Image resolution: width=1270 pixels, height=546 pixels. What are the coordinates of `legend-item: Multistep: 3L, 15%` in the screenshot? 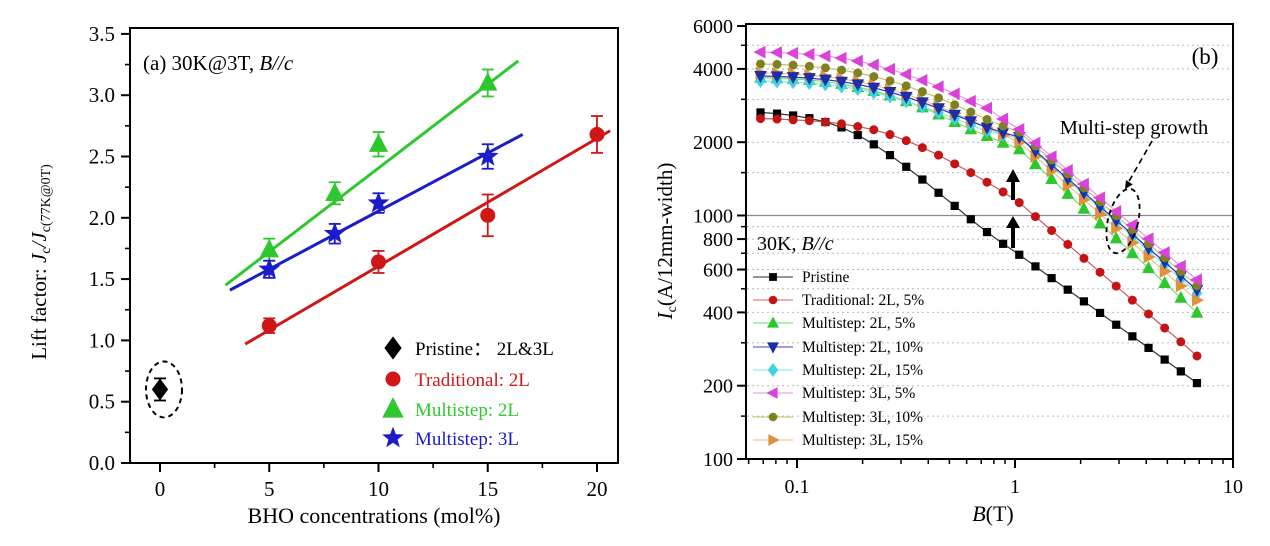 It's located at (838, 440).